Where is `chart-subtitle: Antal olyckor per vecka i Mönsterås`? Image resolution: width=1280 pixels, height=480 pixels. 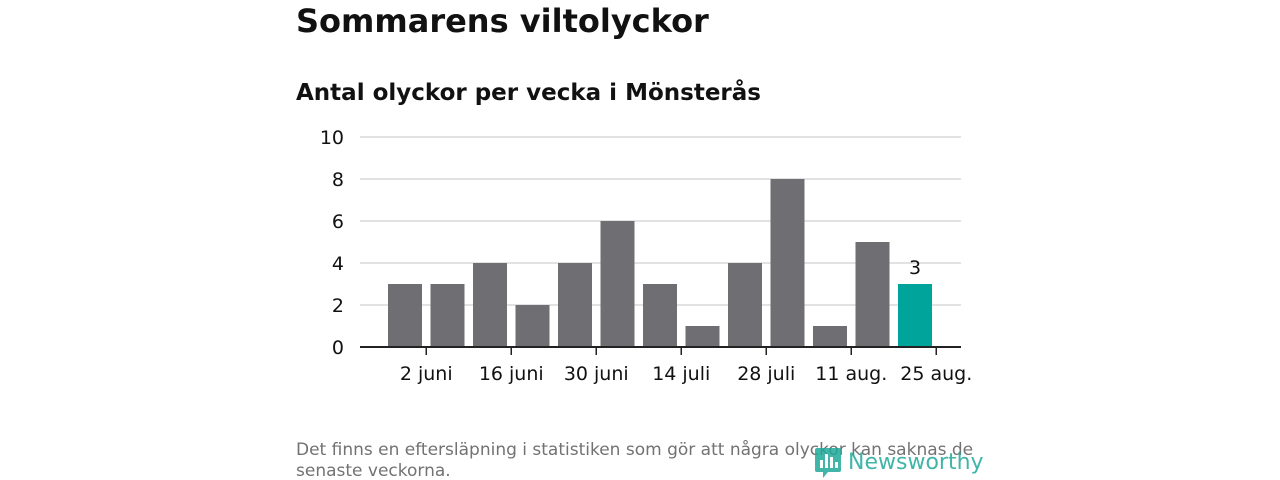
chart-subtitle: Antal olyckor per vecka i Mönsterås is located at coordinates (528, 93).